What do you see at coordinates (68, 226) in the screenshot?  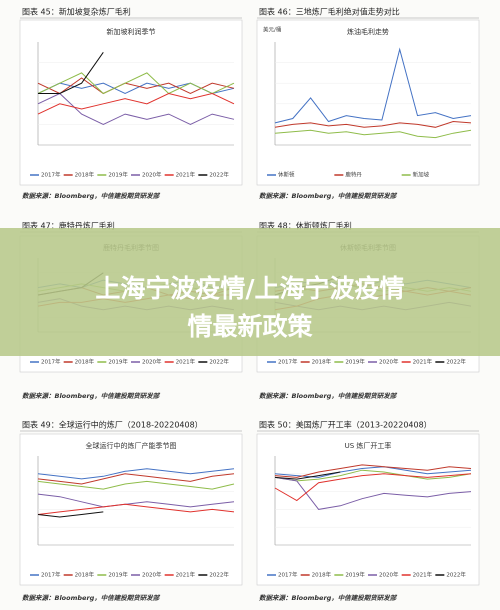 I see `figure-caption: 图表 47：鹿特丹炼厂毛利` at bounding box center [68, 226].